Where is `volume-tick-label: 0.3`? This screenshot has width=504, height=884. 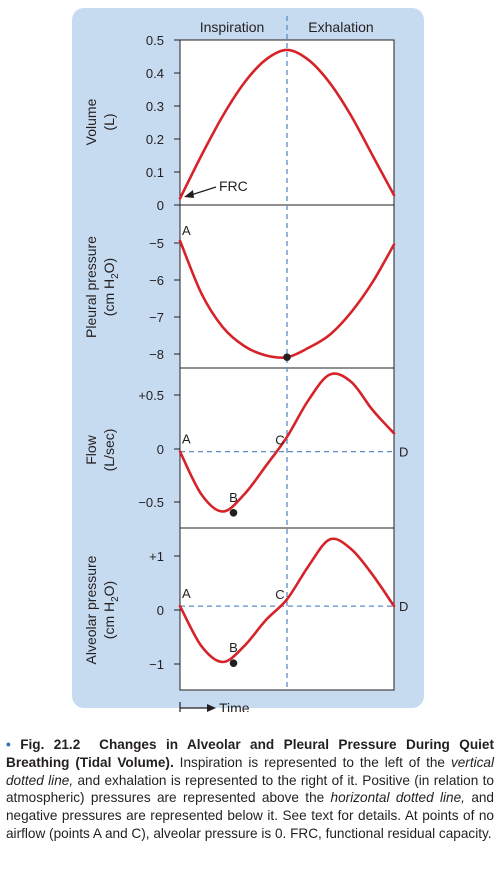 volume-tick-label: 0.3 is located at coordinates (155, 106).